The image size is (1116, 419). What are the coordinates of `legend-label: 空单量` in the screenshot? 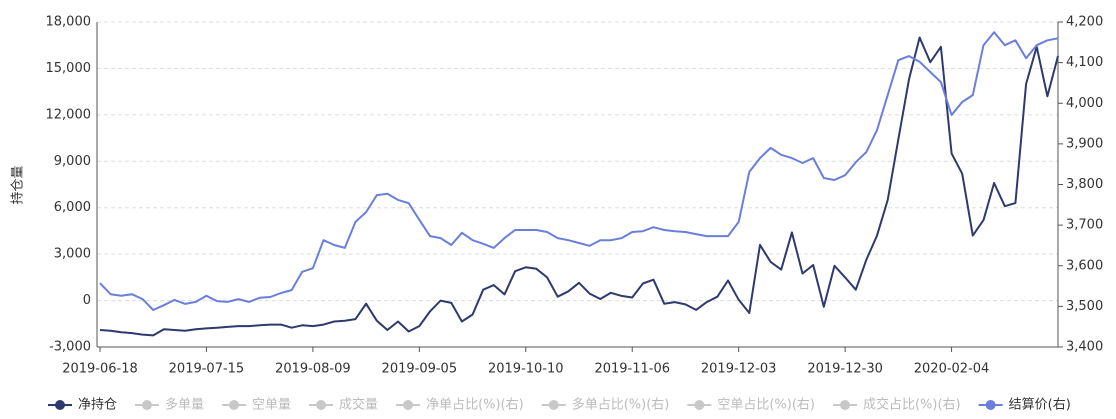 It's located at (271, 405).